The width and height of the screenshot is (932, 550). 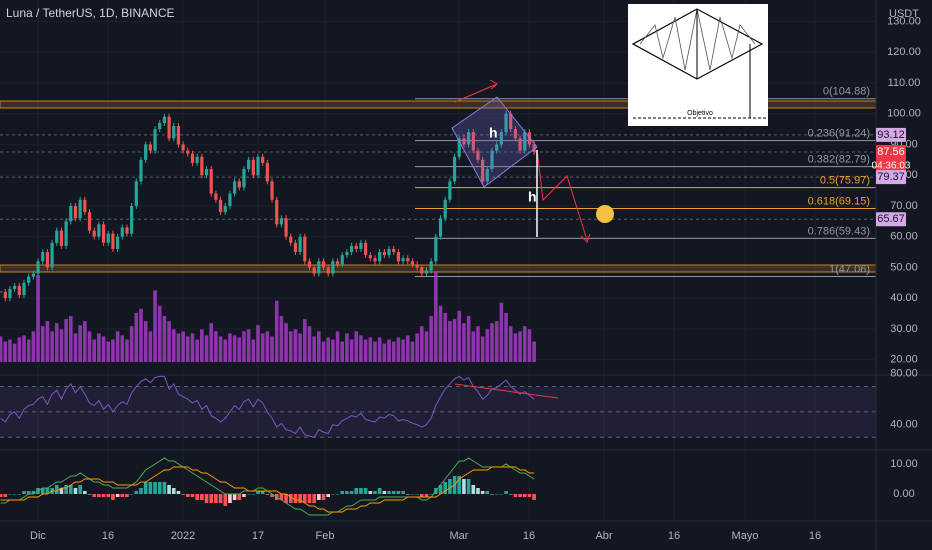 What do you see at coordinates (493, 84) in the screenshot?
I see `arrow-head` at bounding box center [493, 84].